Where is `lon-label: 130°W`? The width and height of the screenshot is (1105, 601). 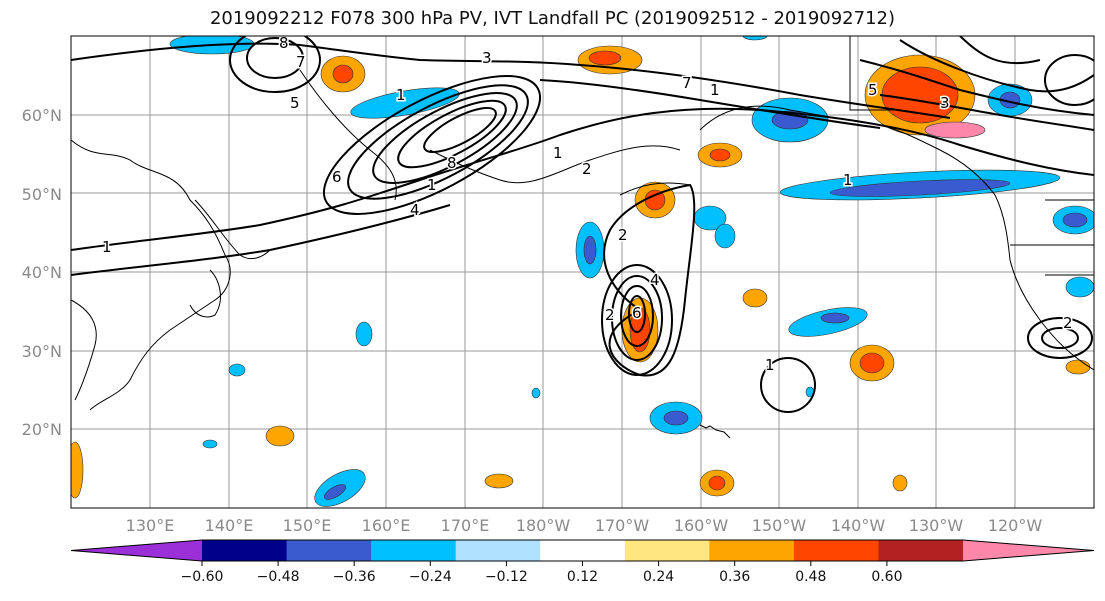 lon-label: 130°W is located at coordinates (936, 525).